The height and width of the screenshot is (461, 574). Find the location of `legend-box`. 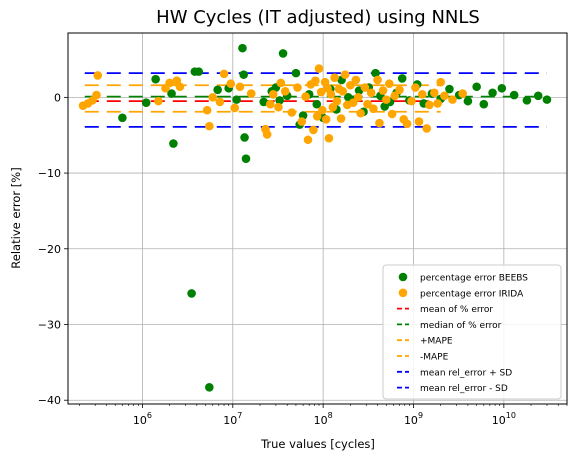

legend-box is located at coordinates (472, 332).